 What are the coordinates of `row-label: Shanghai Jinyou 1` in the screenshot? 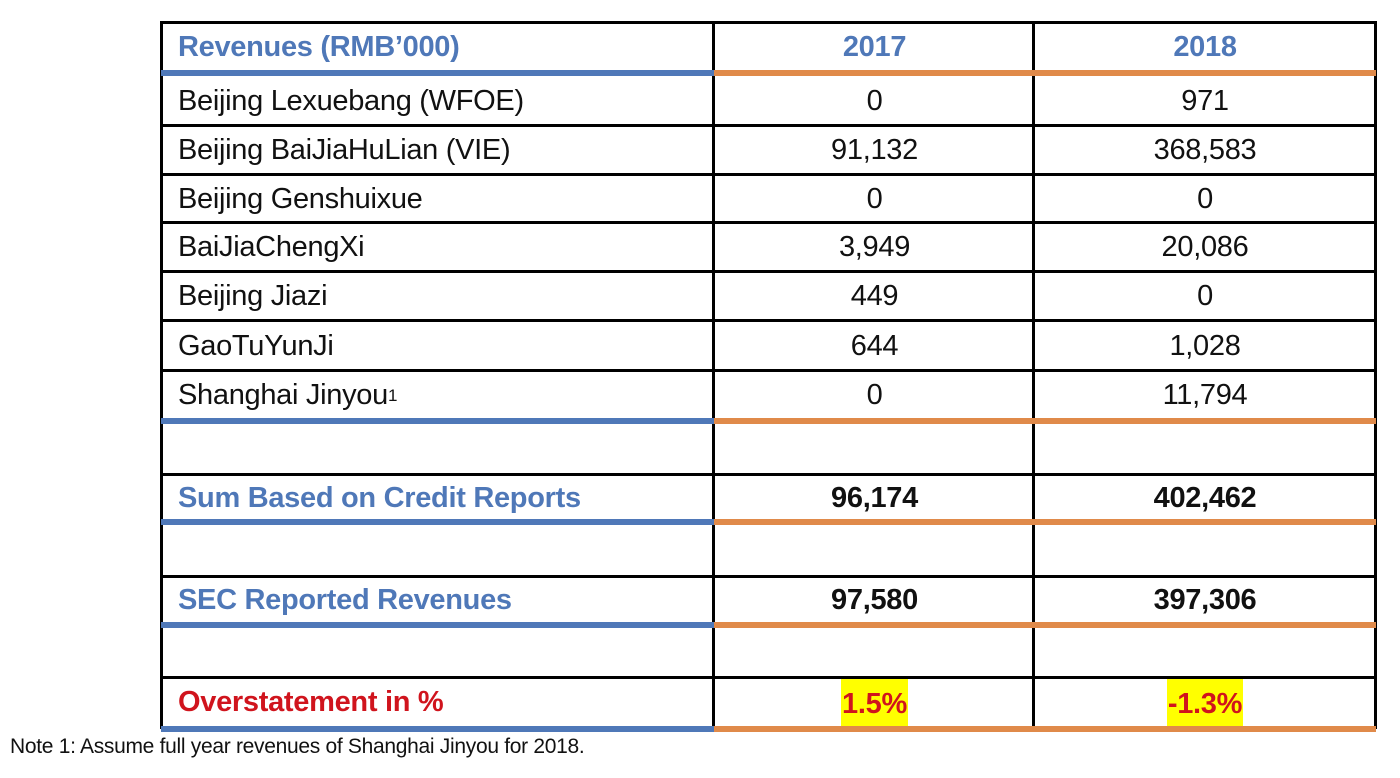 It's located at (288, 395).